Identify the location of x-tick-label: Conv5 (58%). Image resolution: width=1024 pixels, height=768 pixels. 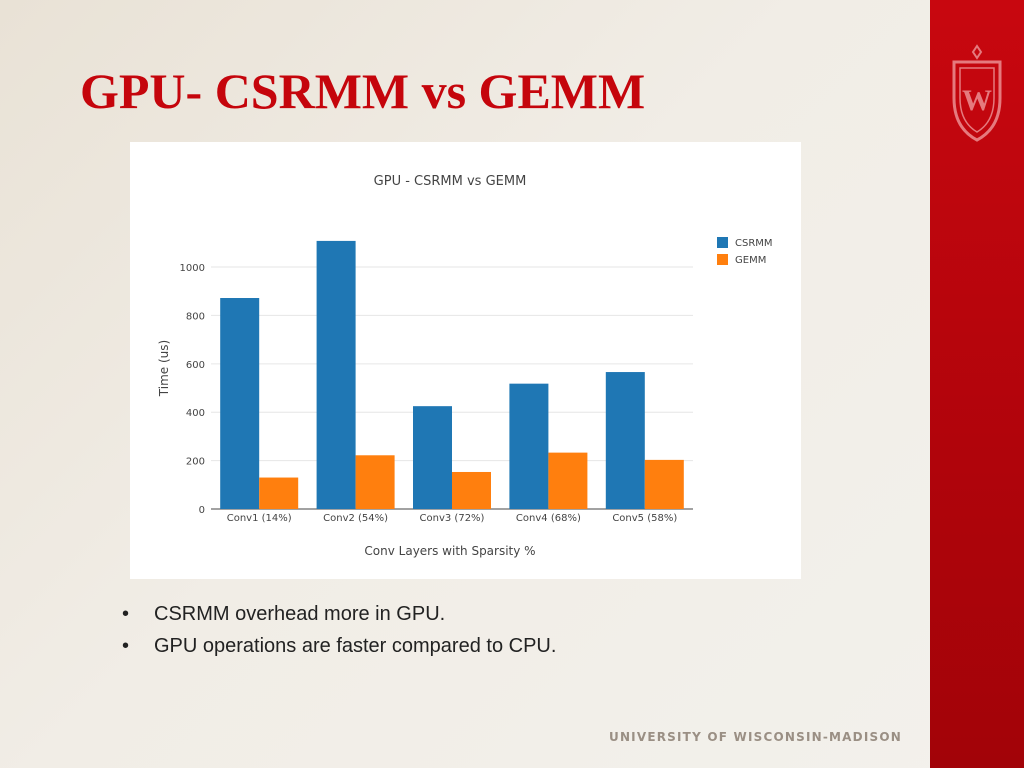
(644, 518).